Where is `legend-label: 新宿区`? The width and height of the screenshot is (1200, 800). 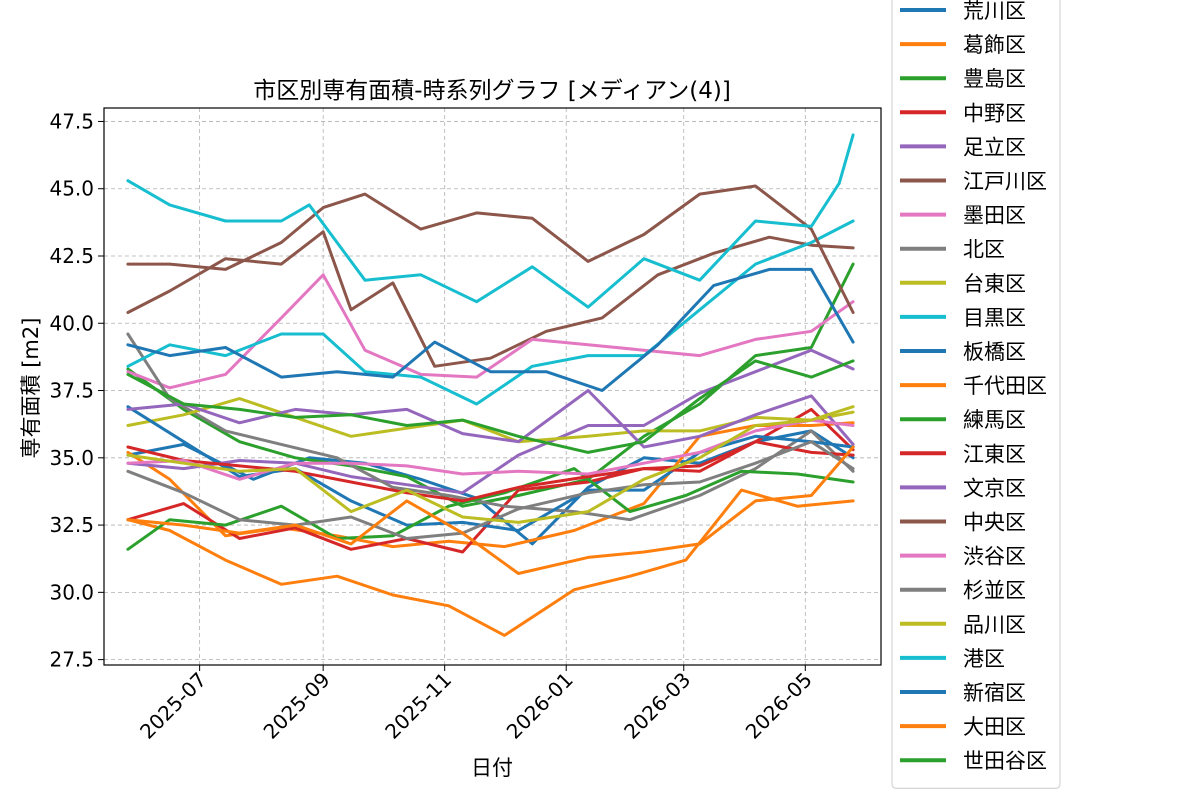
legend-label: 新宿区 is located at coordinates (994, 693).